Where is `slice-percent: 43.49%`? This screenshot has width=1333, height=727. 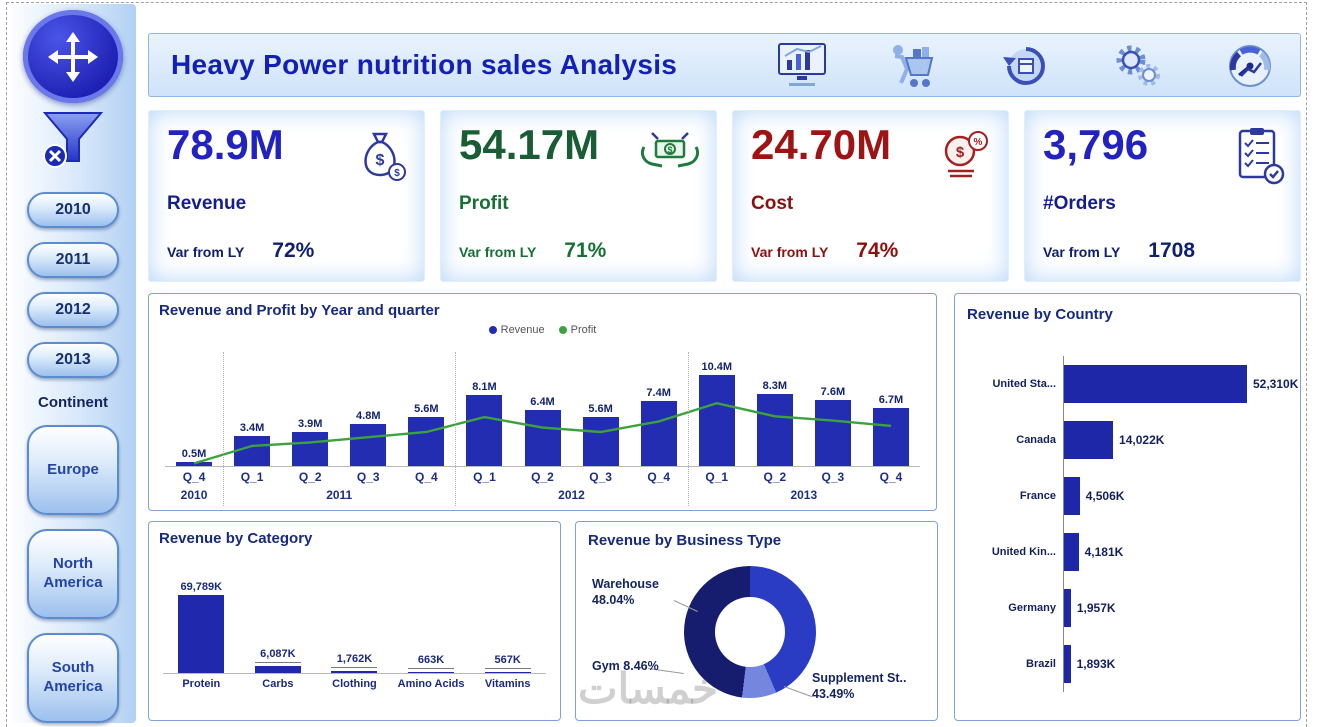 slice-percent: 43.49% is located at coordinates (833, 694).